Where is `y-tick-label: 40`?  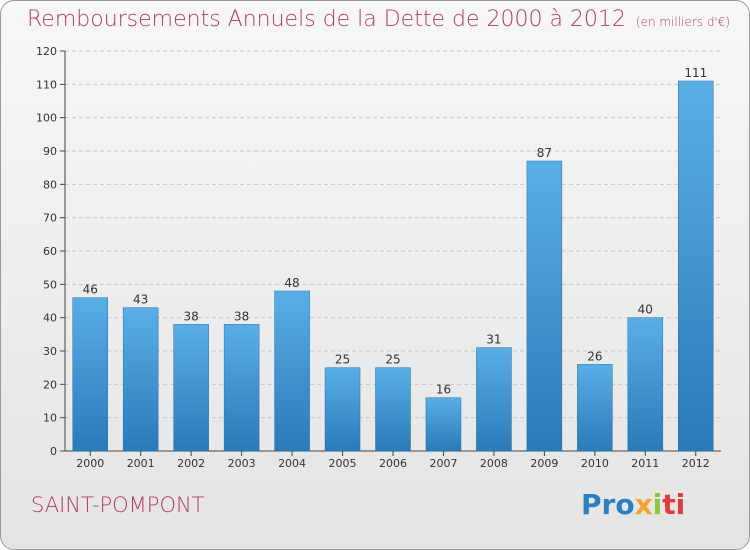 y-tick-label: 40 is located at coordinates (50, 318).